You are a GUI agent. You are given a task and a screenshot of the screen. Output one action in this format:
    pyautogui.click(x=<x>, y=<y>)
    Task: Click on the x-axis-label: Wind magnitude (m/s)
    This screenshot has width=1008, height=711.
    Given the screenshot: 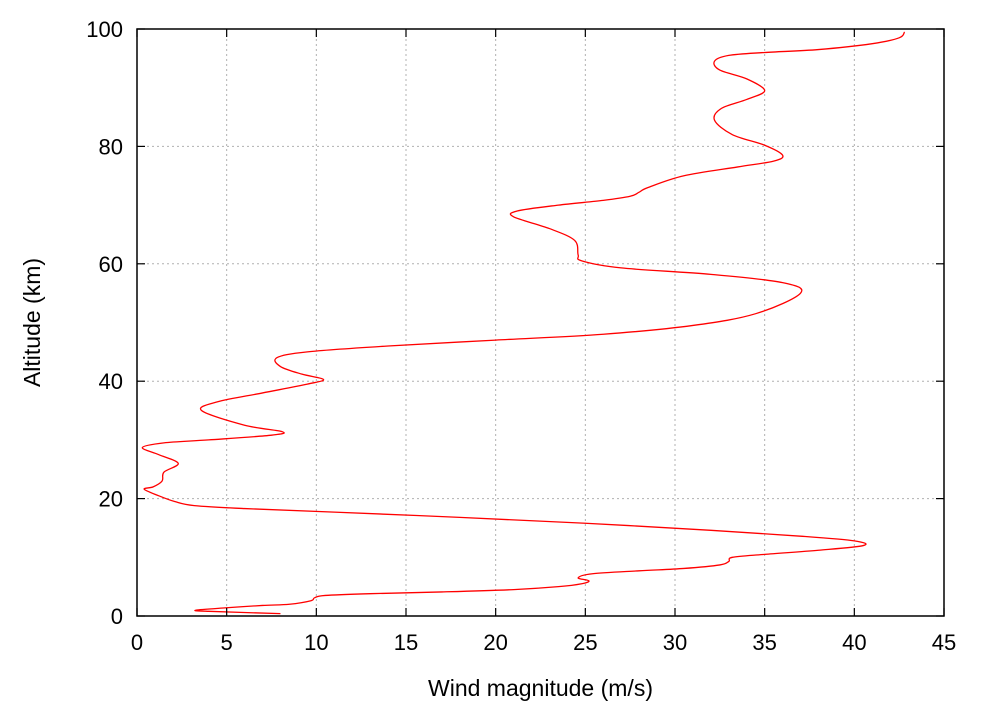 What is the action you would take?
    pyautogui.click(x=540, y=688)
    